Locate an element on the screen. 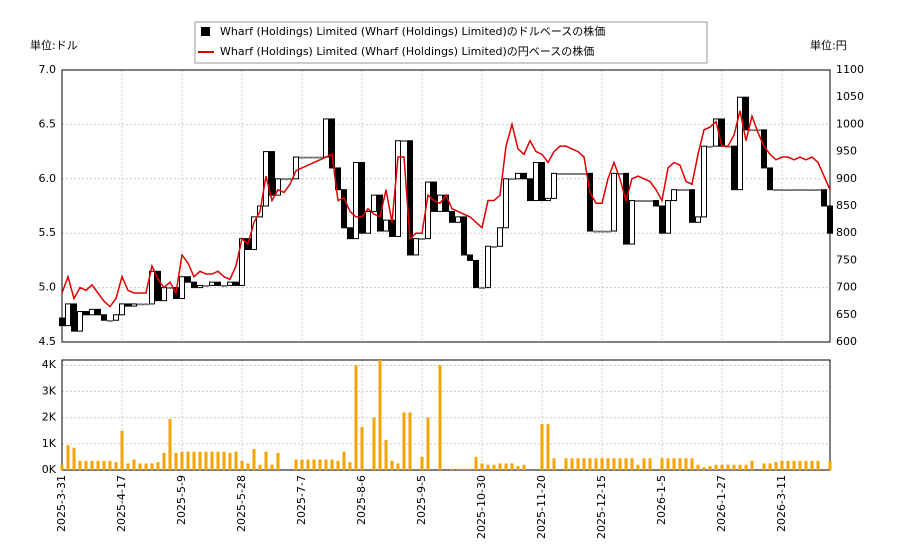 The width and height of the screenshot is (900, 550). legend-box is located at coordinates (451, 42).